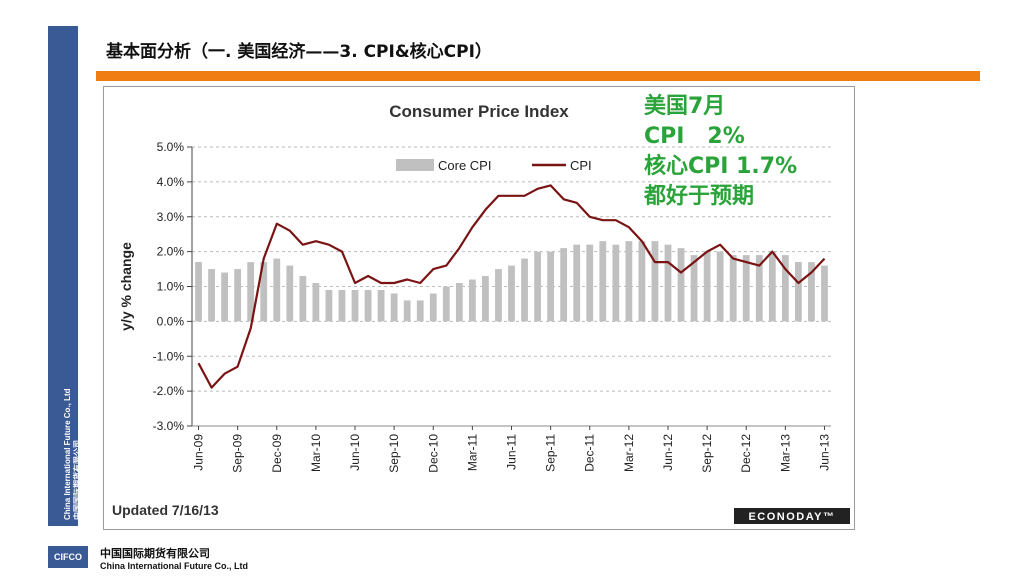  Describe the element at coordinates (165, 510) in the screenshot. I see `chart-updated-note: Updated 7/16/13` at that location.